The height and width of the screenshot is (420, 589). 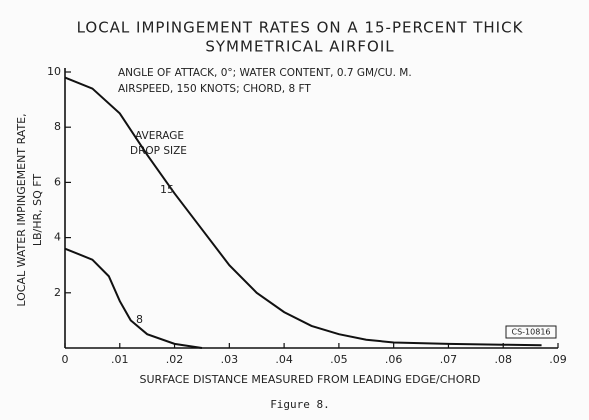 I want to click on y-tick-label: 10, so click(x=54, y=71).